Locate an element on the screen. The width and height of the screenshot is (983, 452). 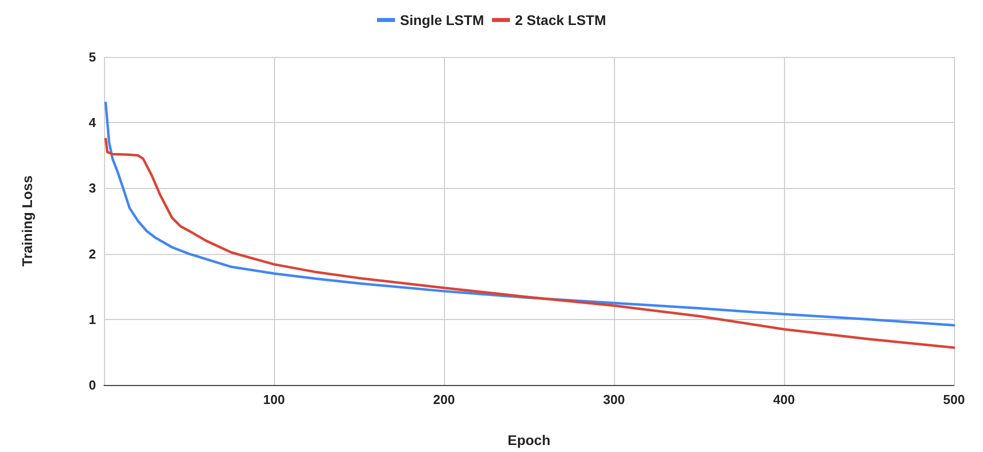
x-tick-label: 500 is located at coordinates (954, 399).